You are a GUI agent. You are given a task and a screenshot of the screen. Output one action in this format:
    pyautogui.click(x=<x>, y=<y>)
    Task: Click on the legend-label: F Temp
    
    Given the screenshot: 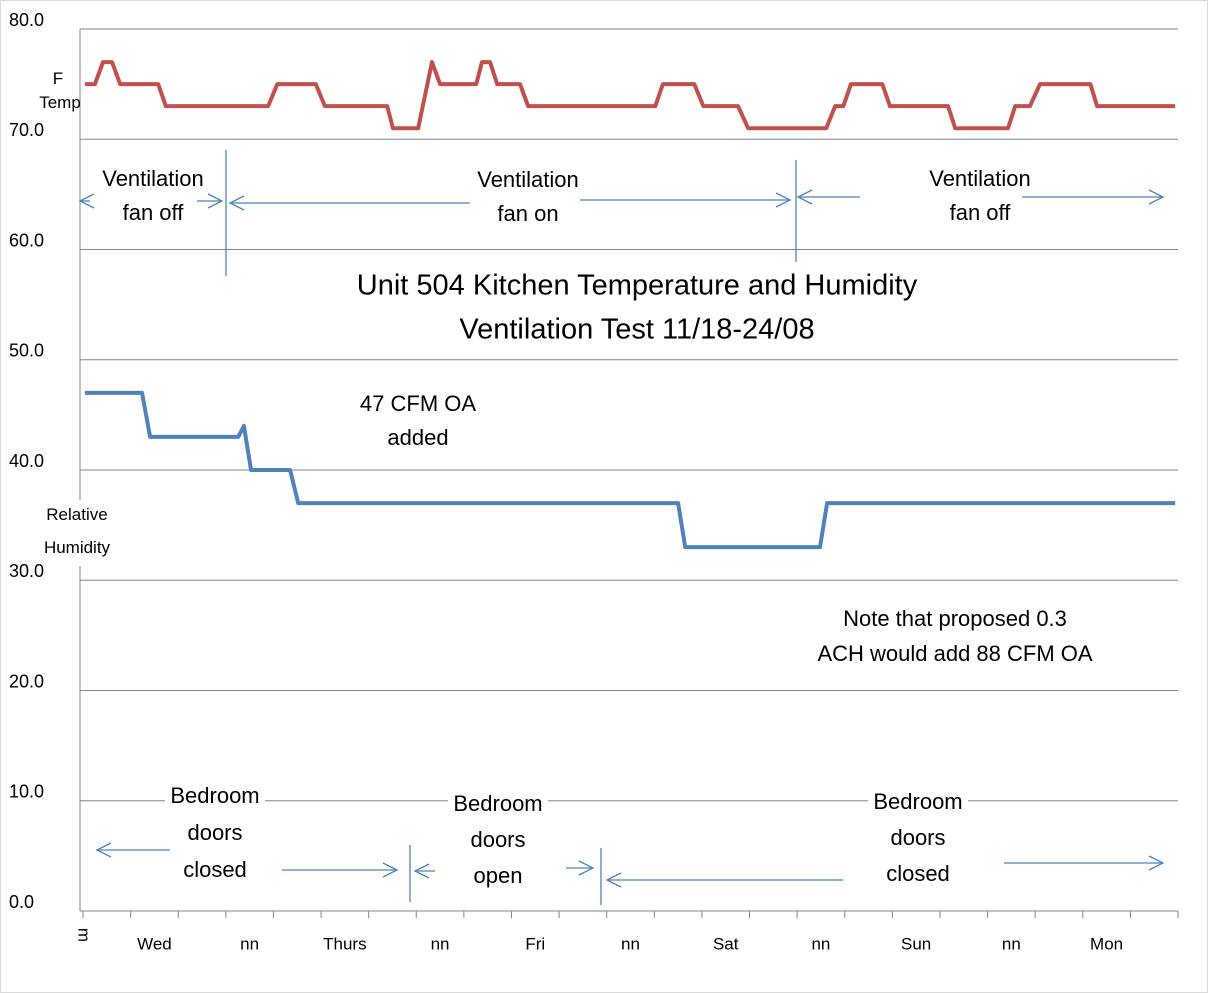 What is the action you would take?
    pyautogui.click(x=60, y=90)
    